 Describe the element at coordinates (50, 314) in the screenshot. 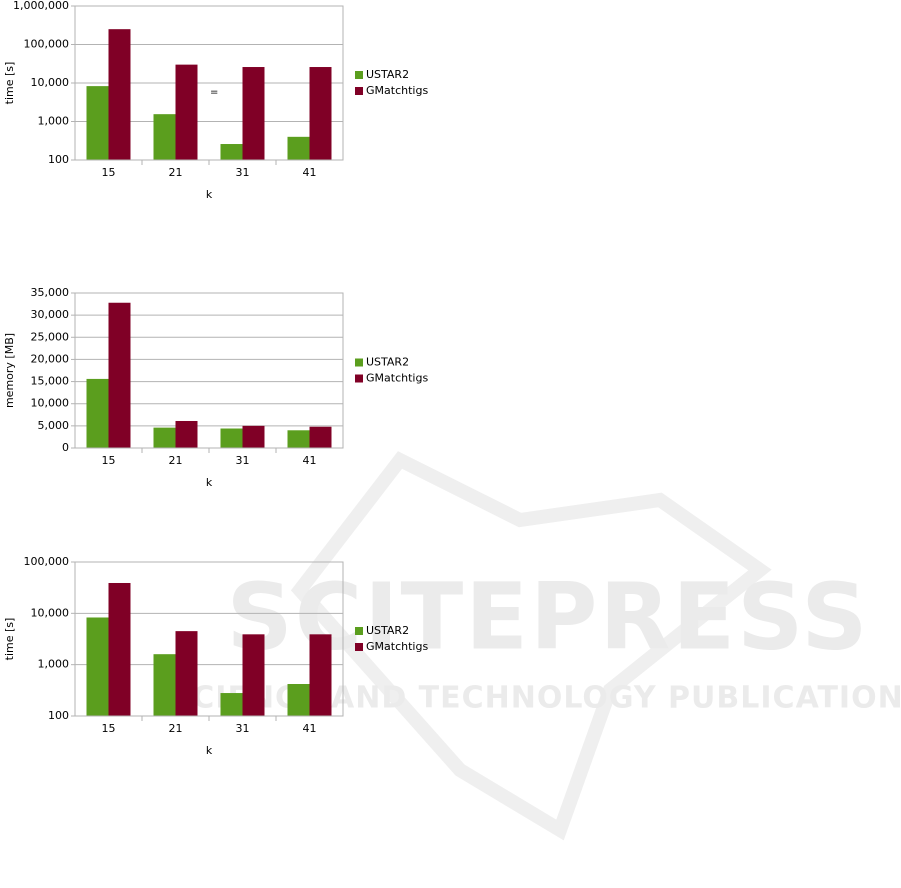

I see `y-tick-label: 30,000` at that location.